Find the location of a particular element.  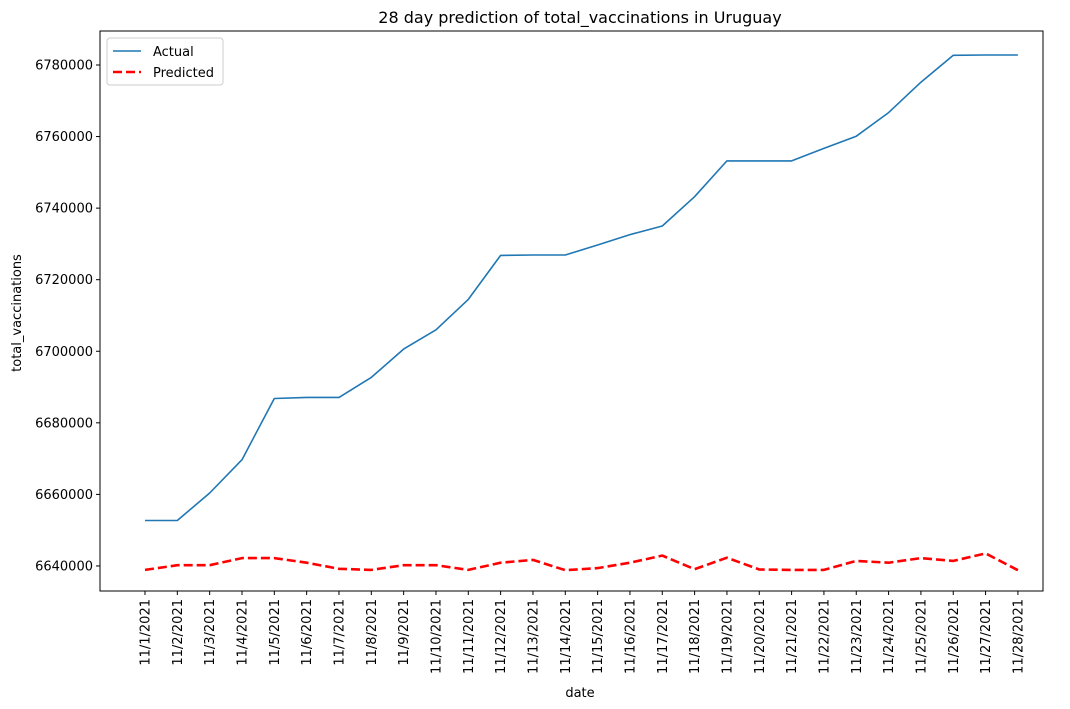

x-tick-label: 11/26/2021 is located at coordinates (954, 636).